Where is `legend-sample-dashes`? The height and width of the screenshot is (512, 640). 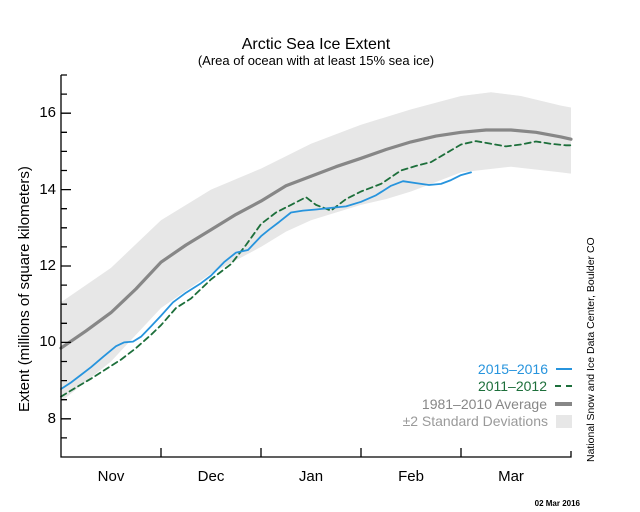 legend-sample-dashes is located at coordinates (563, 386).